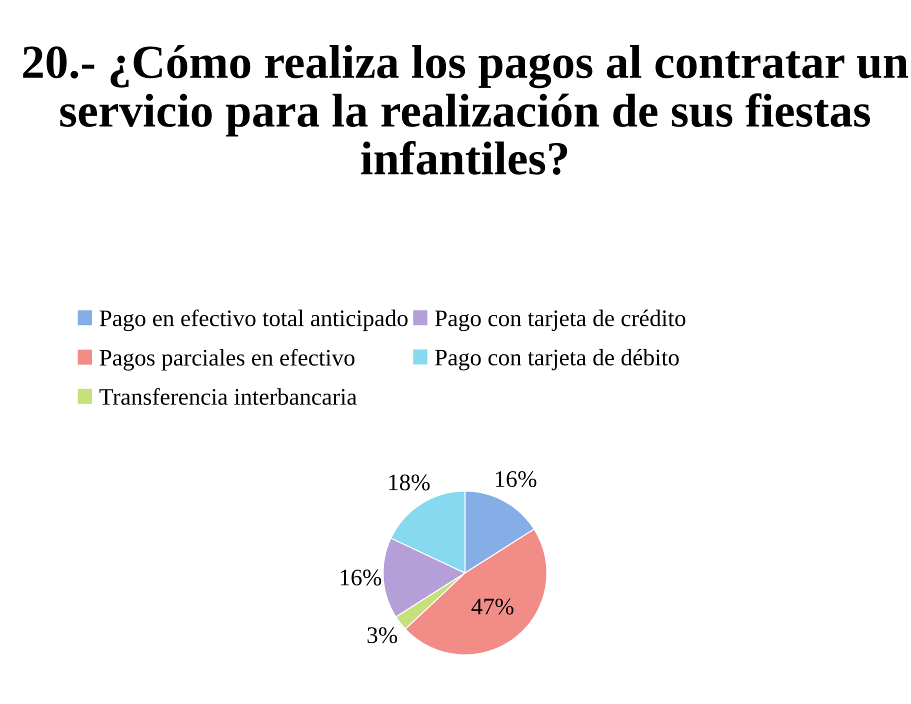  Describe the element at coordinates (560, 321) in the screenshot. I see `legend-label: Pago con tarjeta de crédito` at that location.